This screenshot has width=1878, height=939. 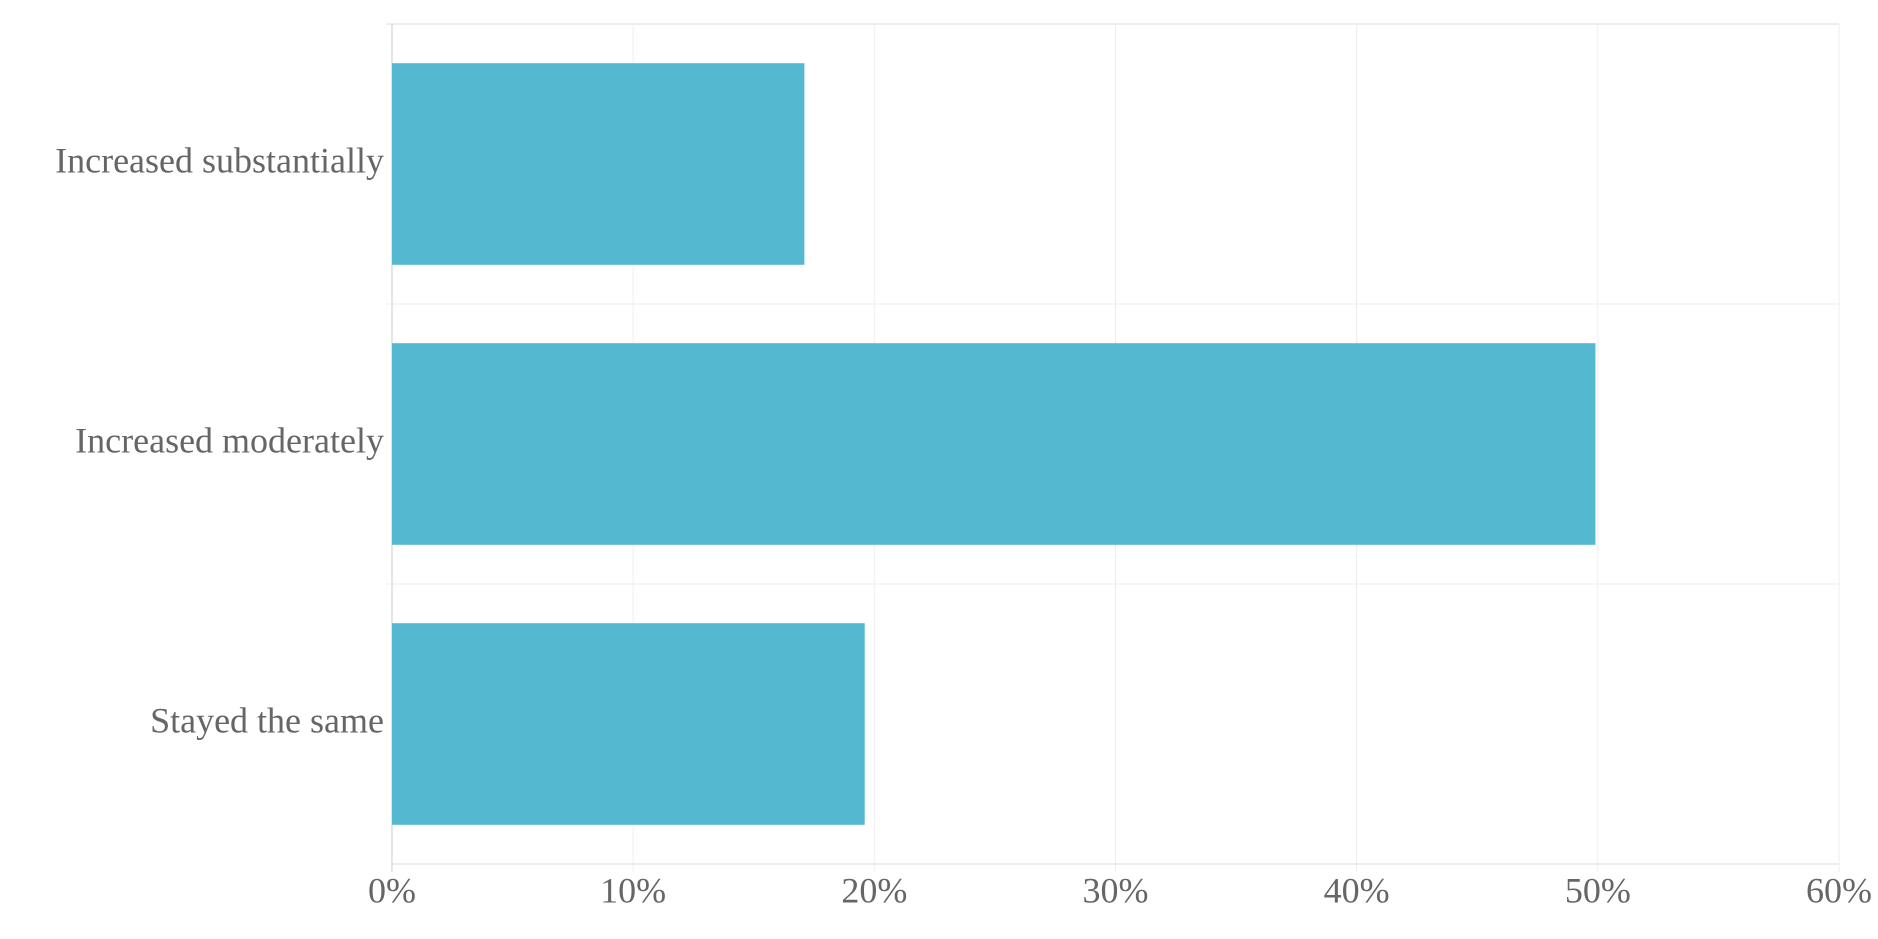 What do you see at coordinates (267, 720) in the screenshot?
I see `y-tick-label: Stayed the same` at bounding box center [267, 720].